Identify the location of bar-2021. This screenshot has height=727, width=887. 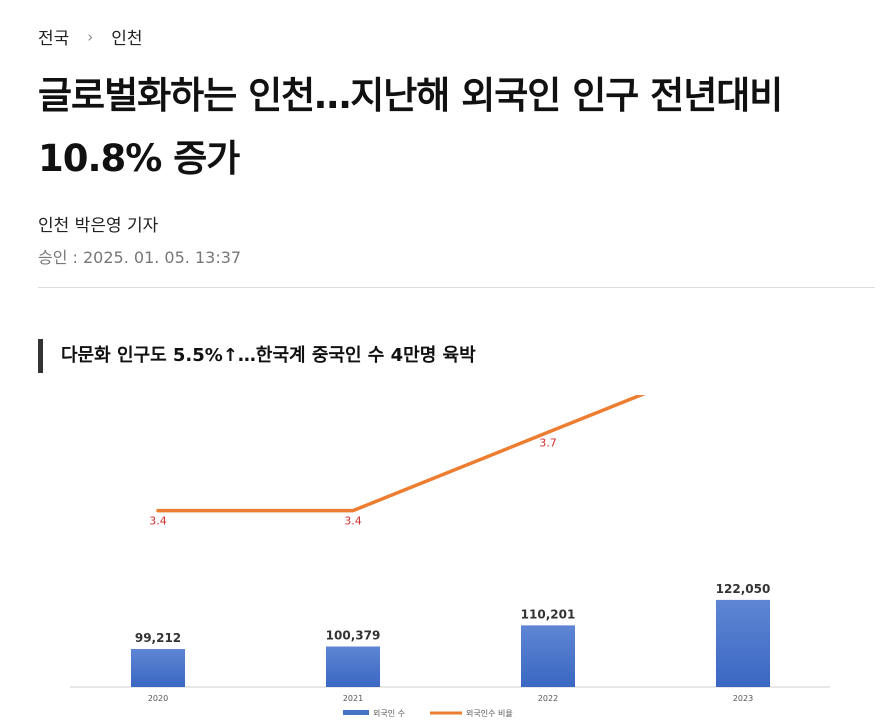
(353, 666).